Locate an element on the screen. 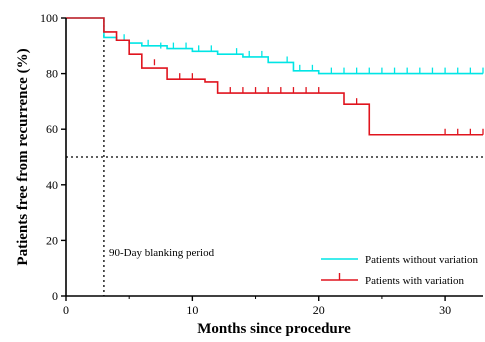  y-axis-title: Patients free from recurrence (%) is located at coordinates (23, 156).